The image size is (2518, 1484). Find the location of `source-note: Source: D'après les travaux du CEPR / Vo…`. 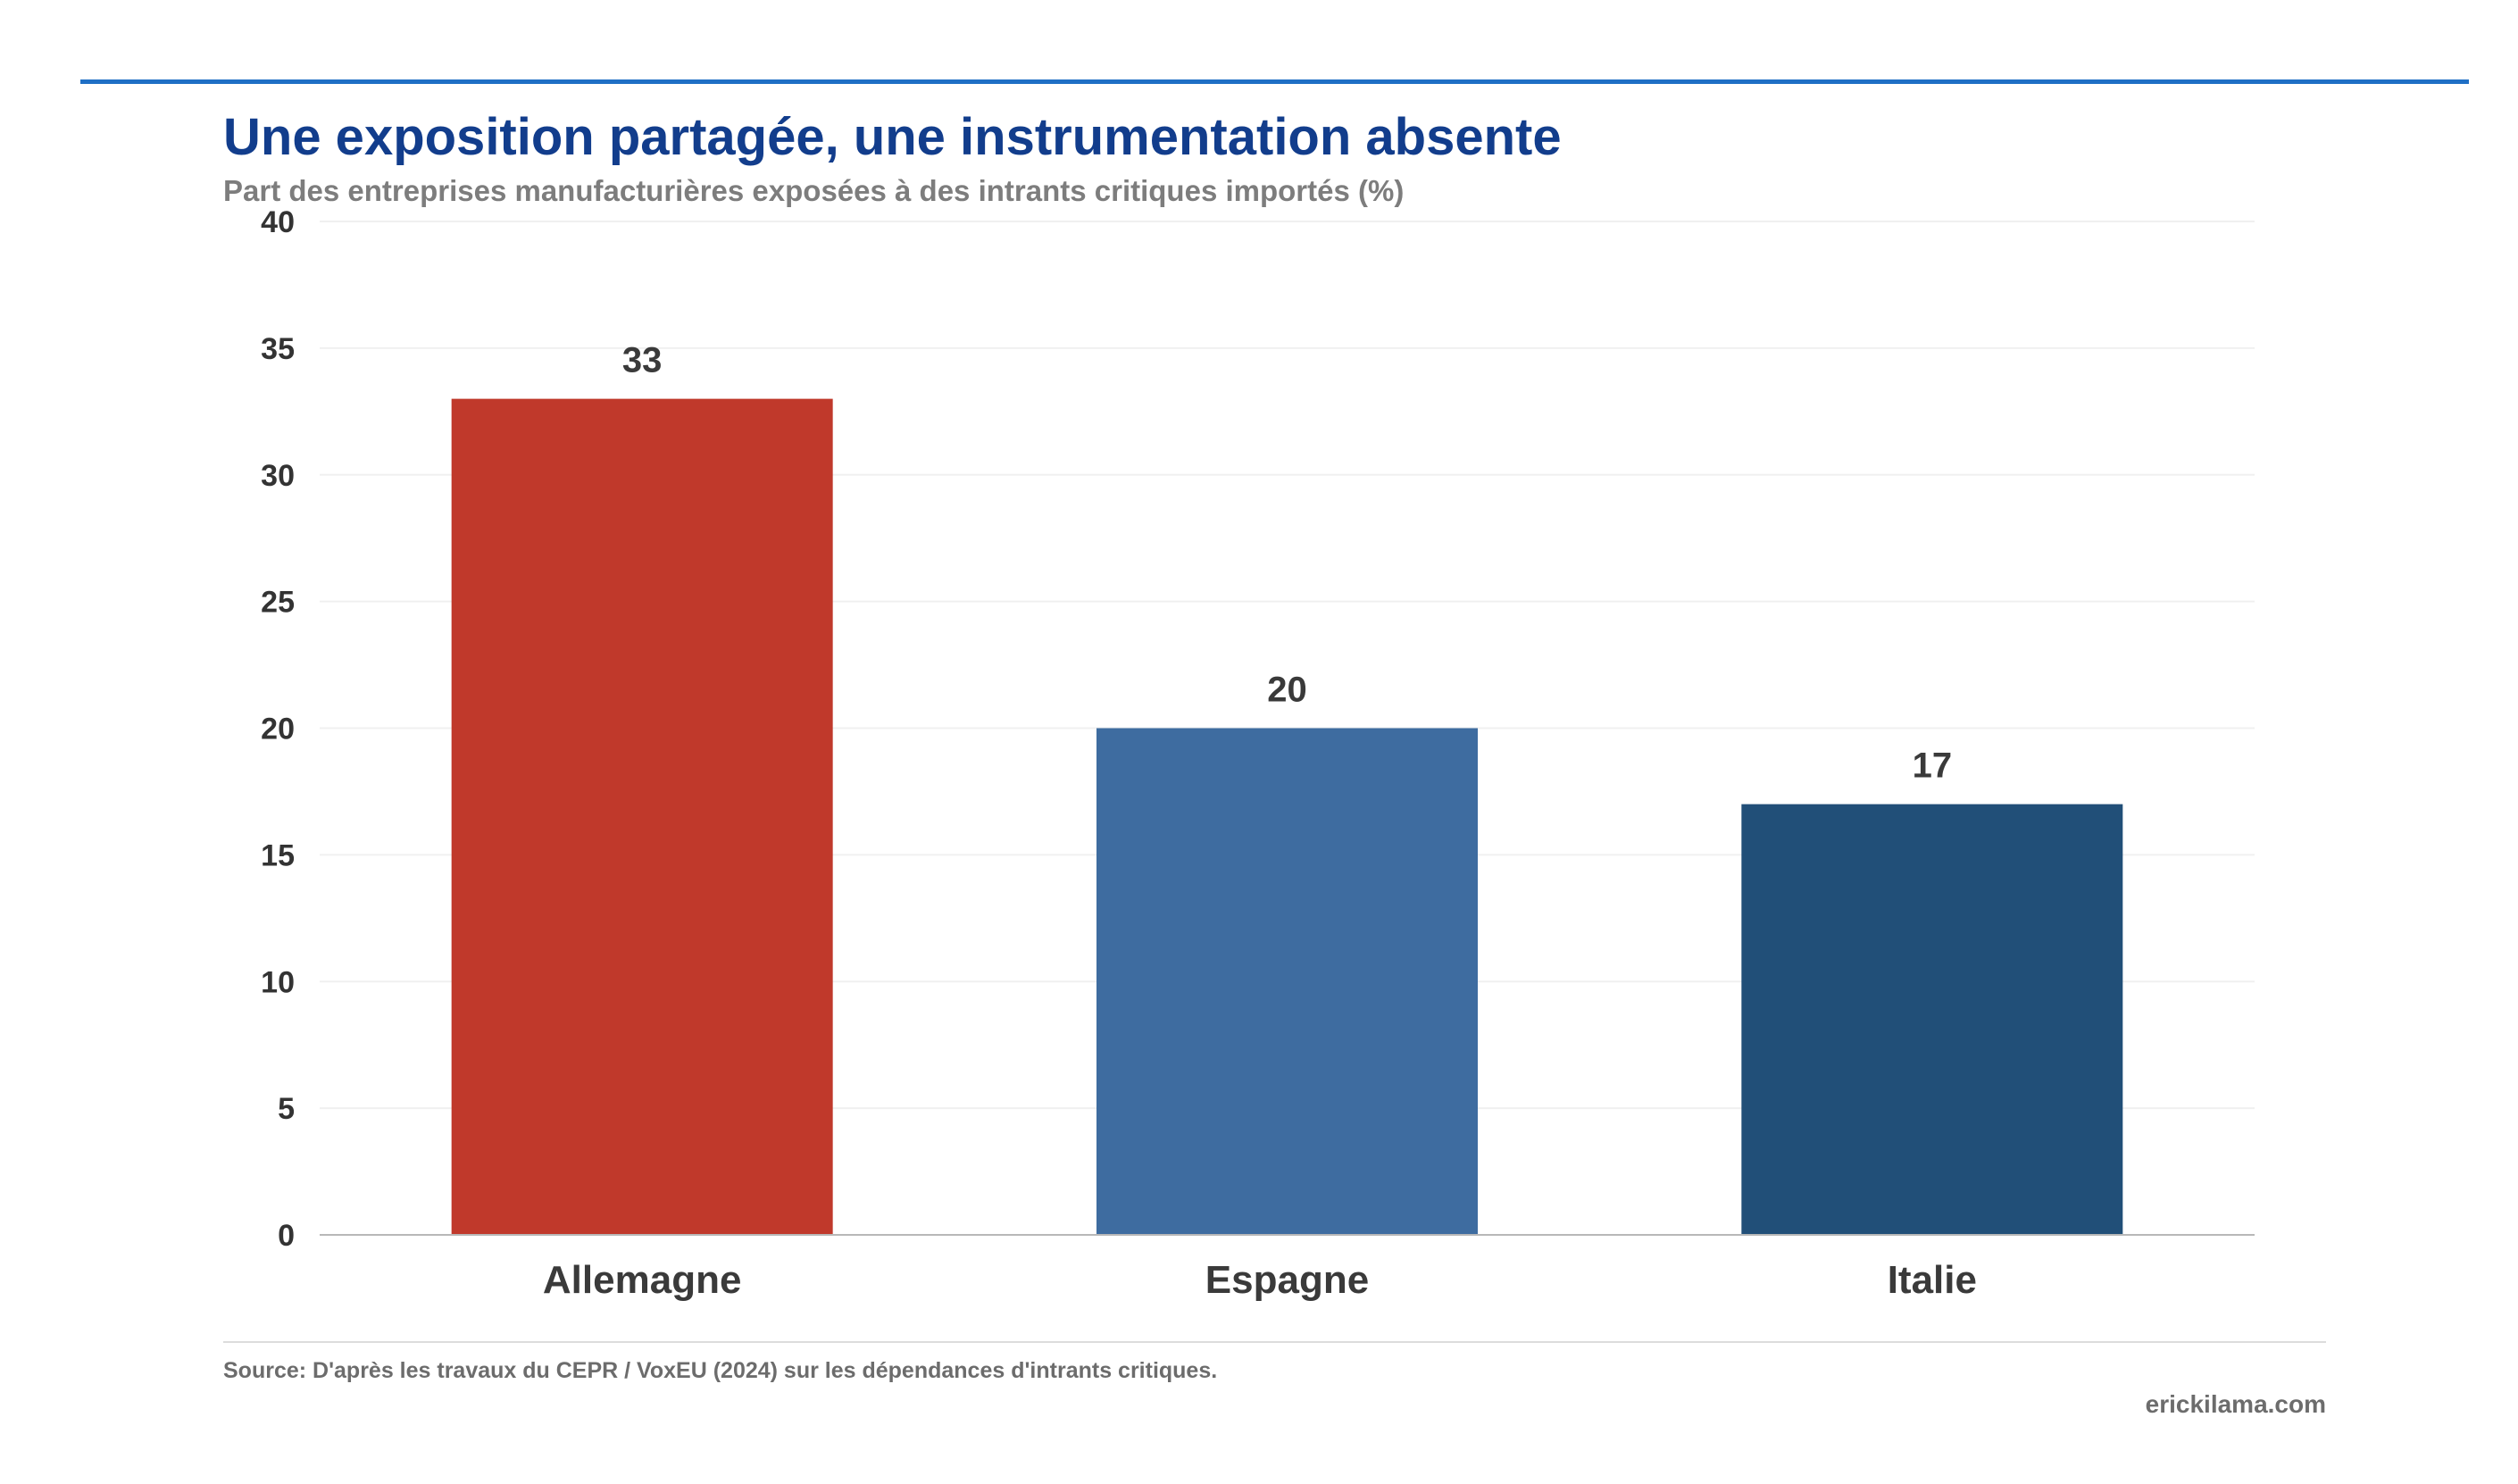

source-note: Source: D'après les travaux du CEPR / Vo… is located at coordinates (720, 1370).